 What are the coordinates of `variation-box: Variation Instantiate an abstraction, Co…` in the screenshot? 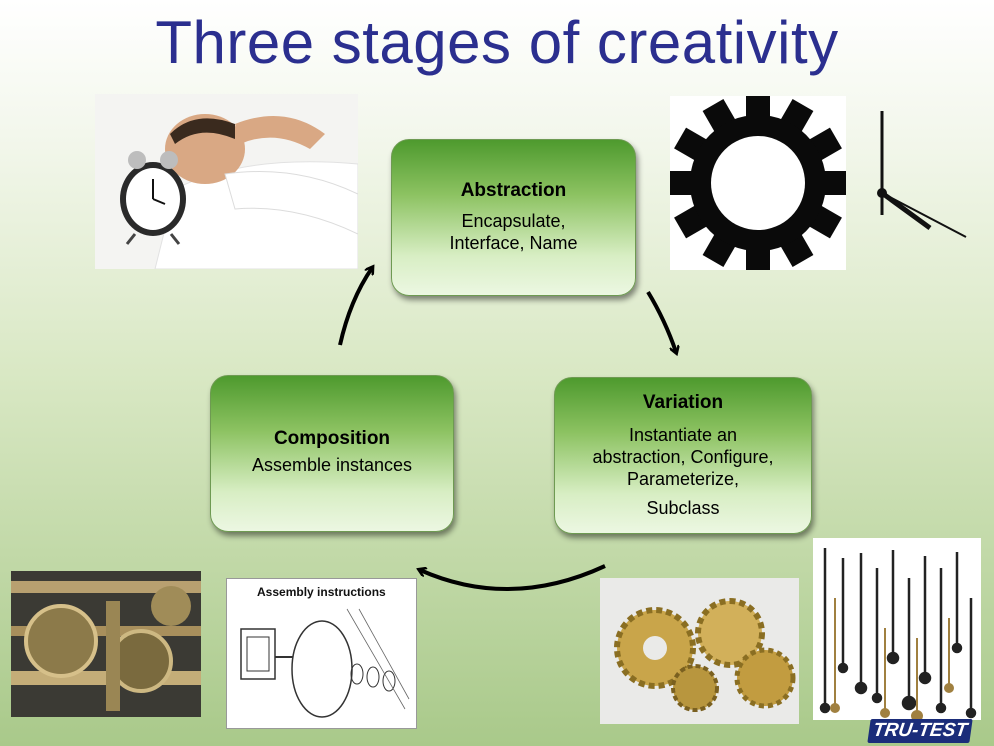 It's located at (683, 455).